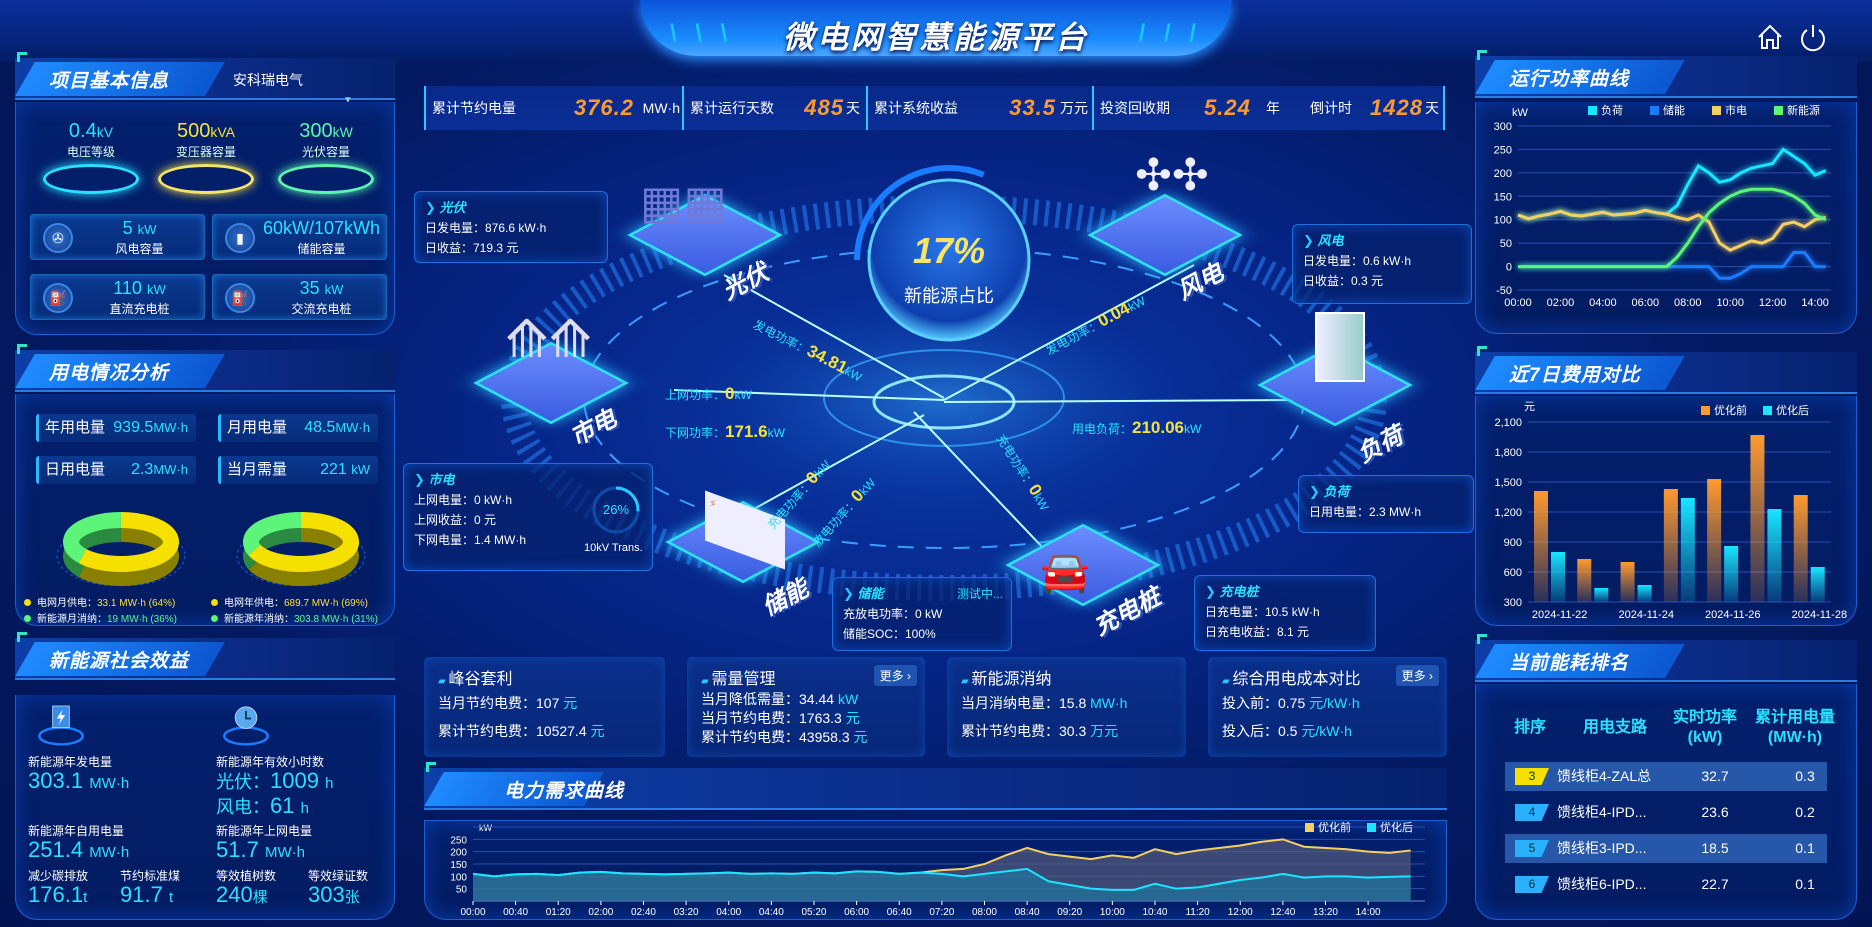 This screenshot has width=1872, height=927. Describe the element at coordinates (1503, 197) in the screenshot. I see `y-tick-label: 150` at that location.